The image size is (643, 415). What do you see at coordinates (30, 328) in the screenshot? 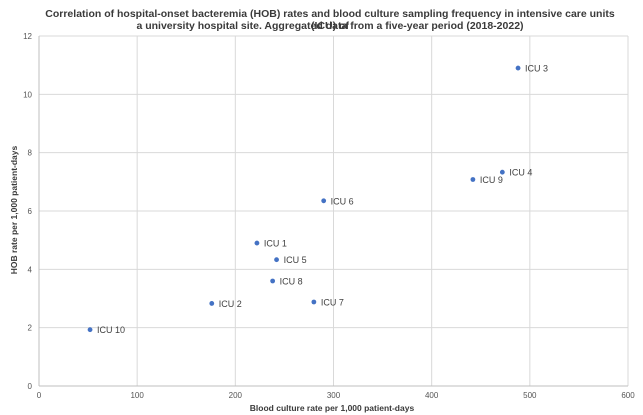
I see `y-tick-label: 2` at bounding box center [30, 328].